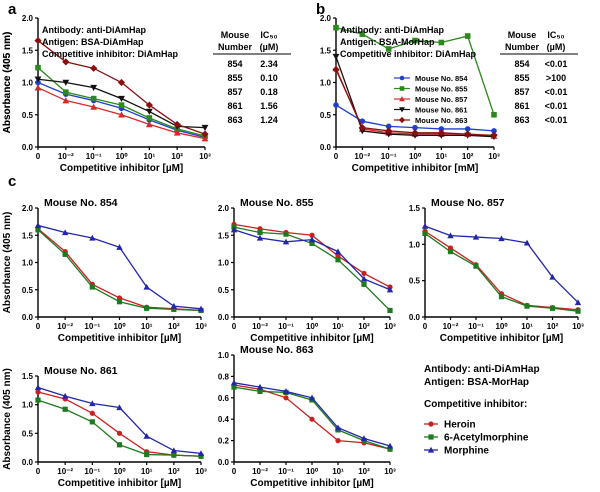  Describe the element at coordinates (269, 120) in the screenshot. I see `table-cell: 1.24` at that location.